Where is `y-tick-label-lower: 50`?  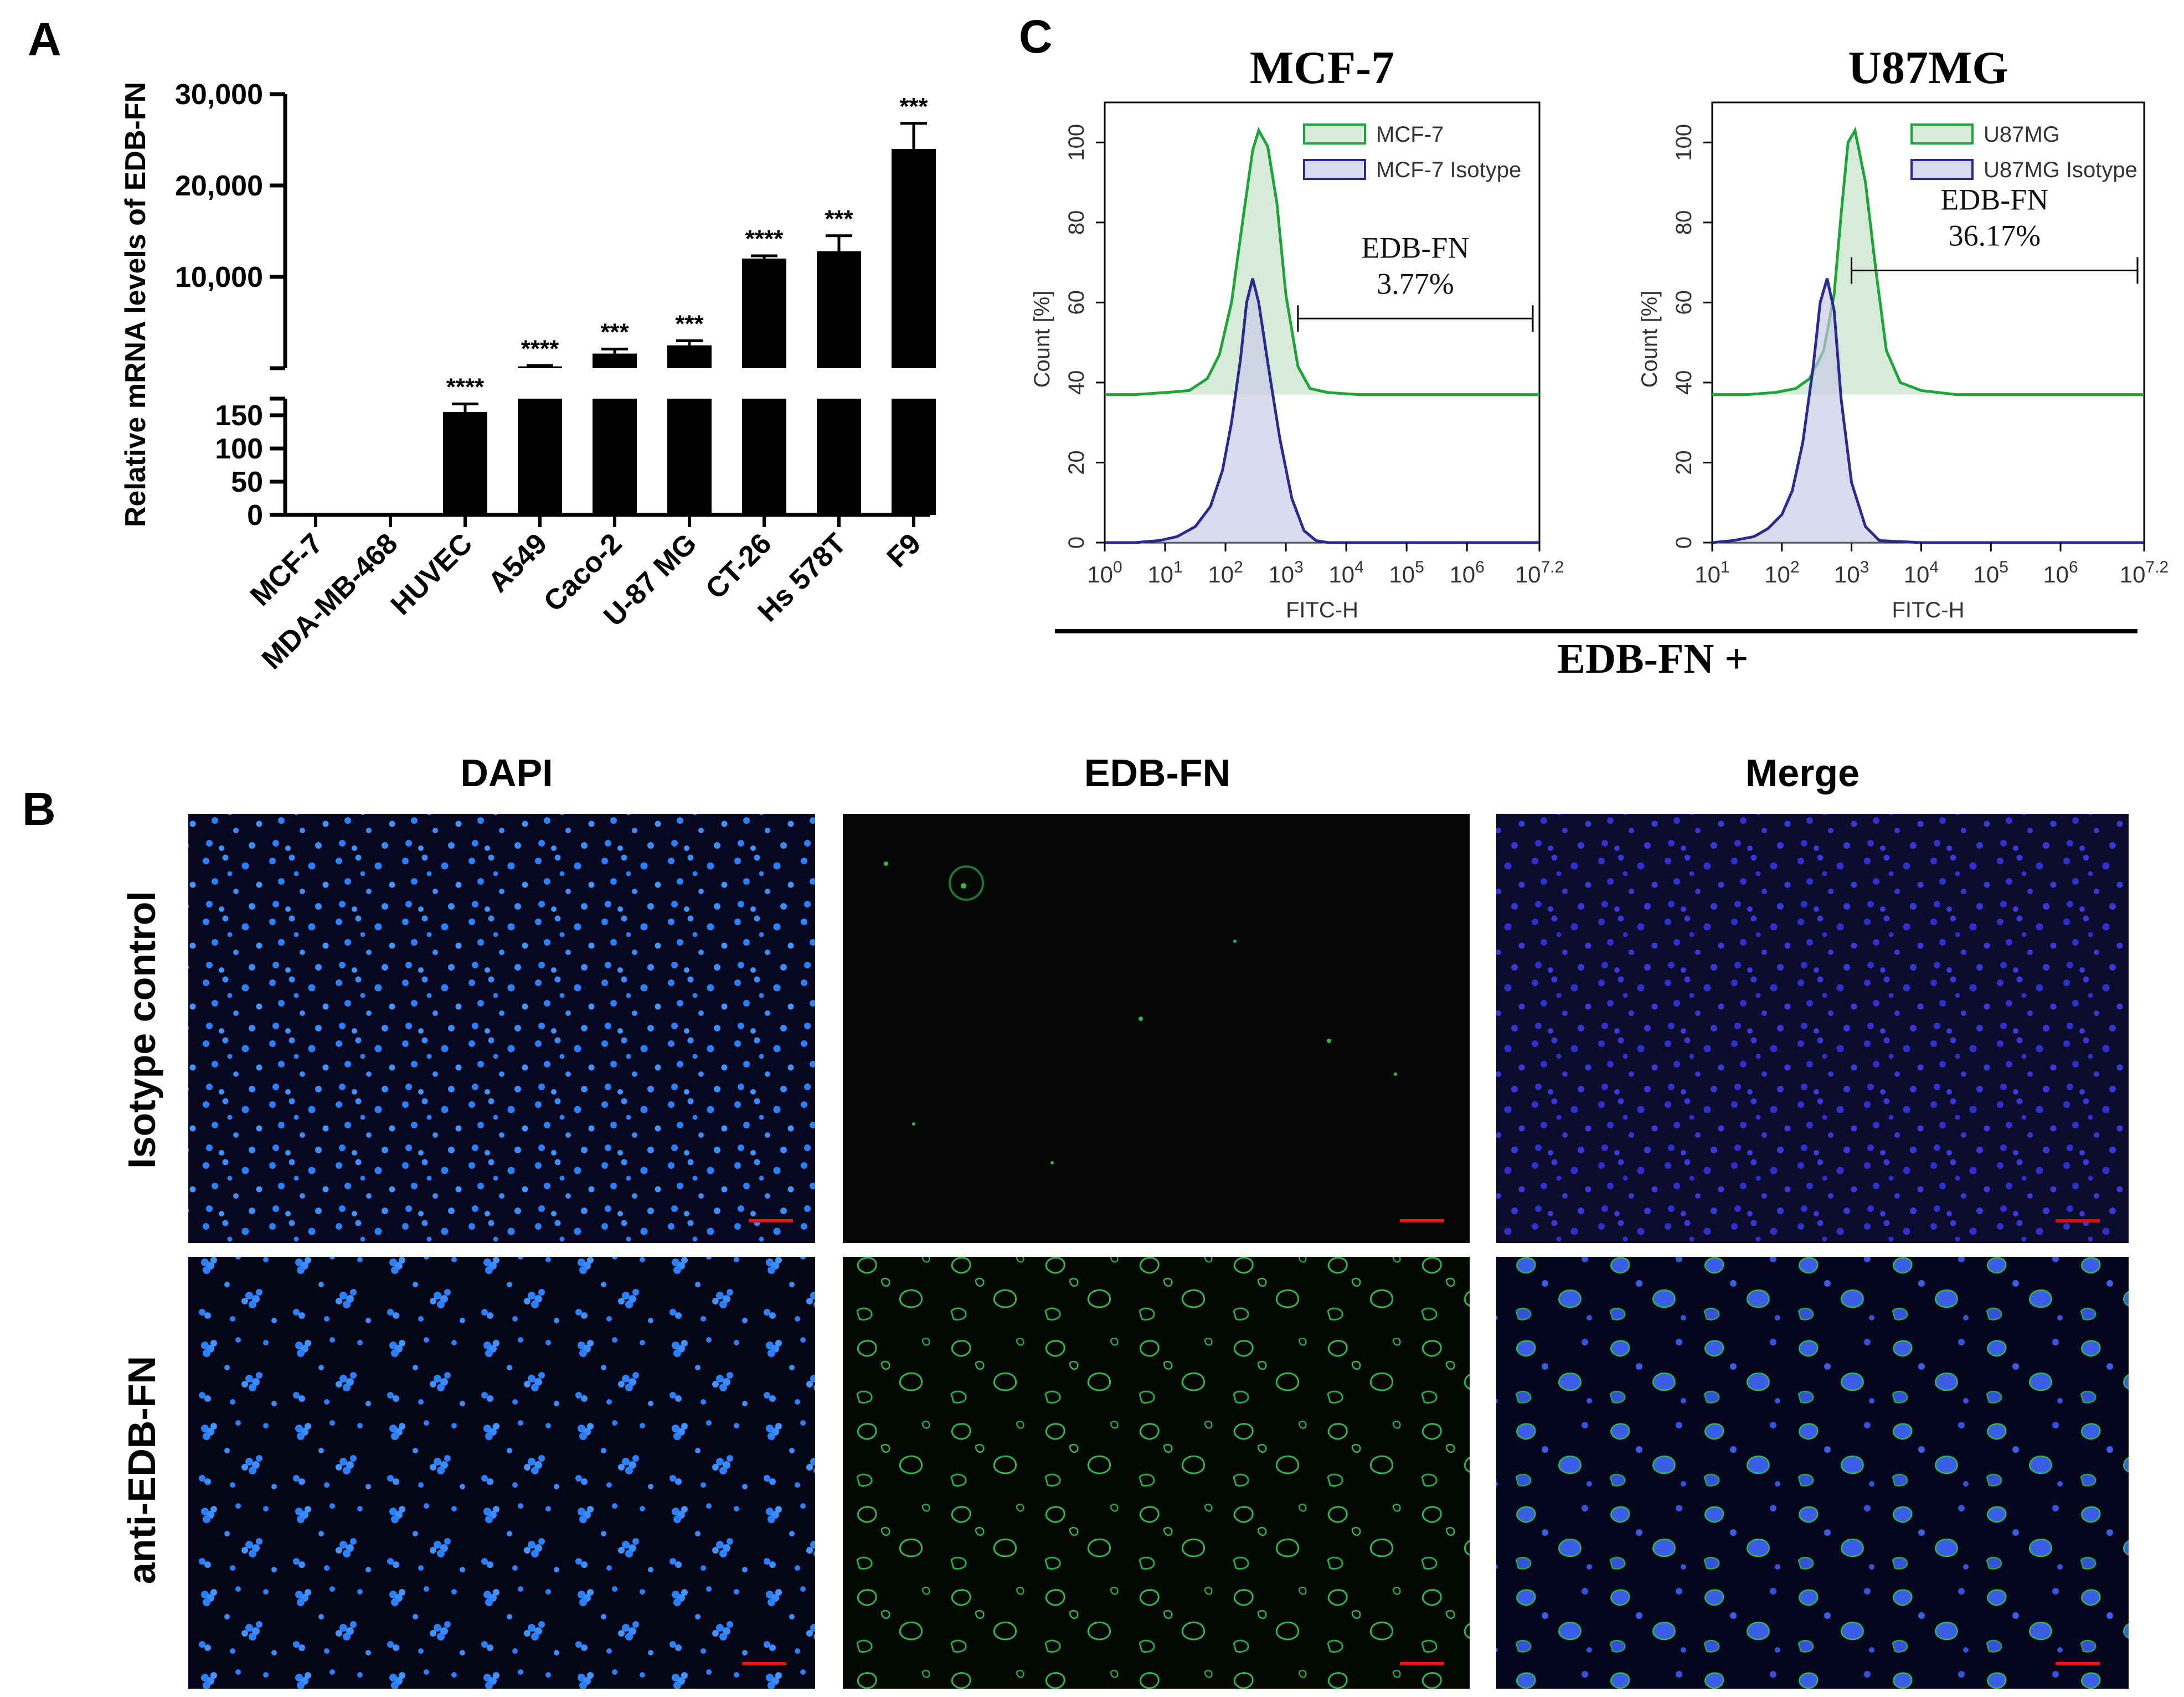
y-tick-label-lower: 50 is located at coordinates (247, 482).